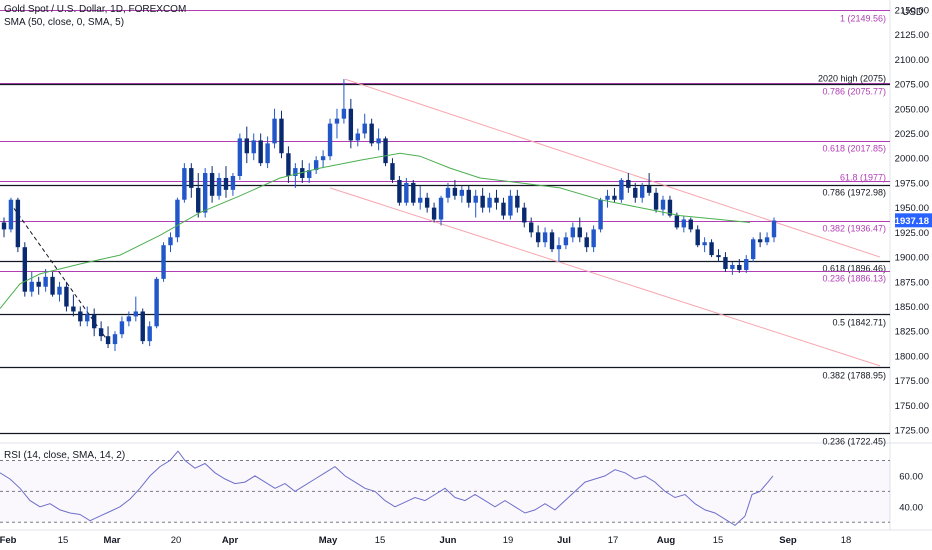 The width and height of the screenshot is (932, 550). Describe the element at coordinates (912, 258) in the screenshot. I see `price-tick-label: 1900.00` at that location.